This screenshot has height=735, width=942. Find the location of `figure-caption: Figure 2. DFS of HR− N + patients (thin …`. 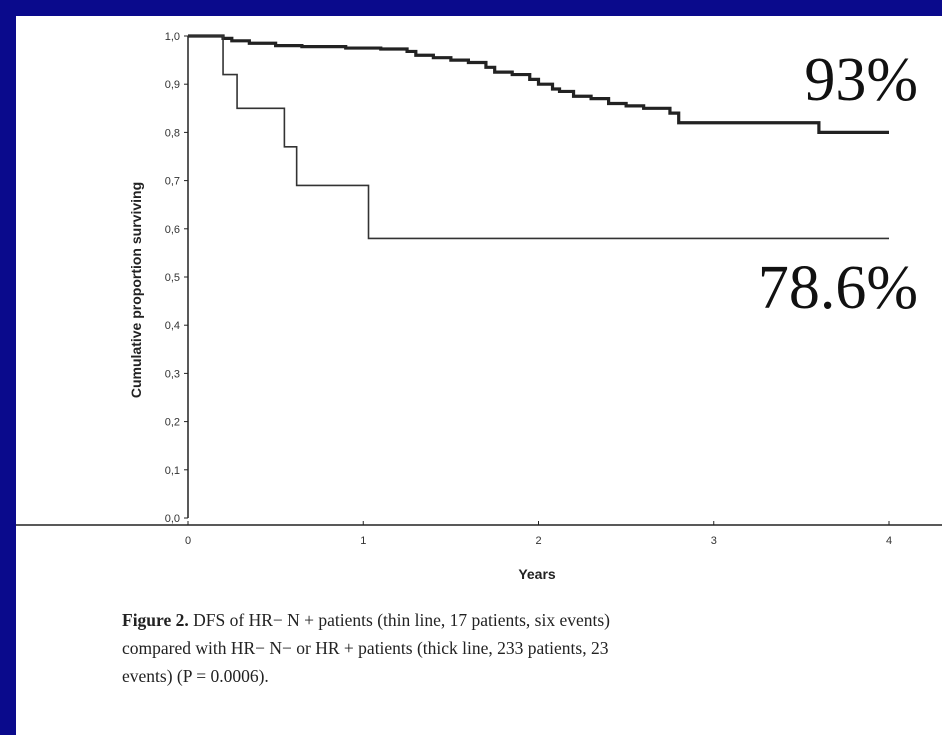

figure-caption: Figure 2. DFS of HR− N + patients (thin … is located at coordinates (517, 648).